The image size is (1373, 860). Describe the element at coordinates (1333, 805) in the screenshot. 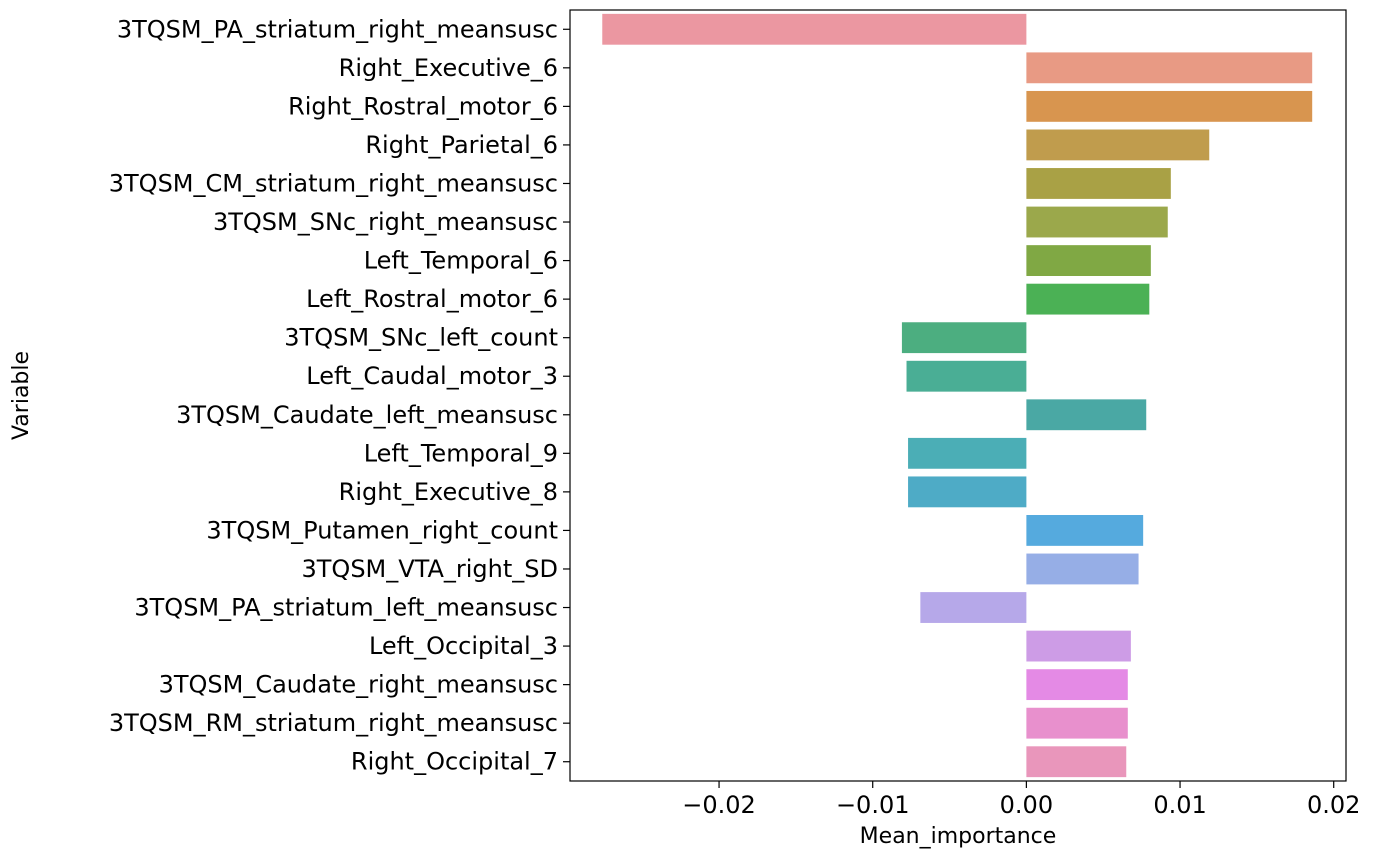

I see `x-tick-label: 0.02` at that location.